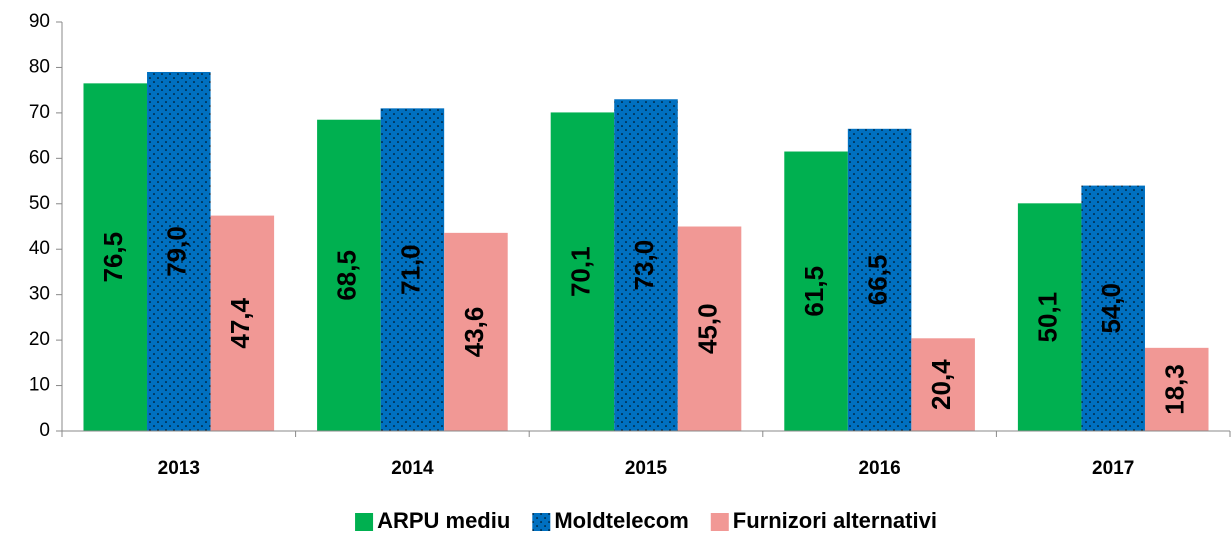 The height and width of the screenshot is (541, 1232). Describe the element at coordinates (1113, 468) in the screenshot. I see `x-tick-label: 2017` at that location.